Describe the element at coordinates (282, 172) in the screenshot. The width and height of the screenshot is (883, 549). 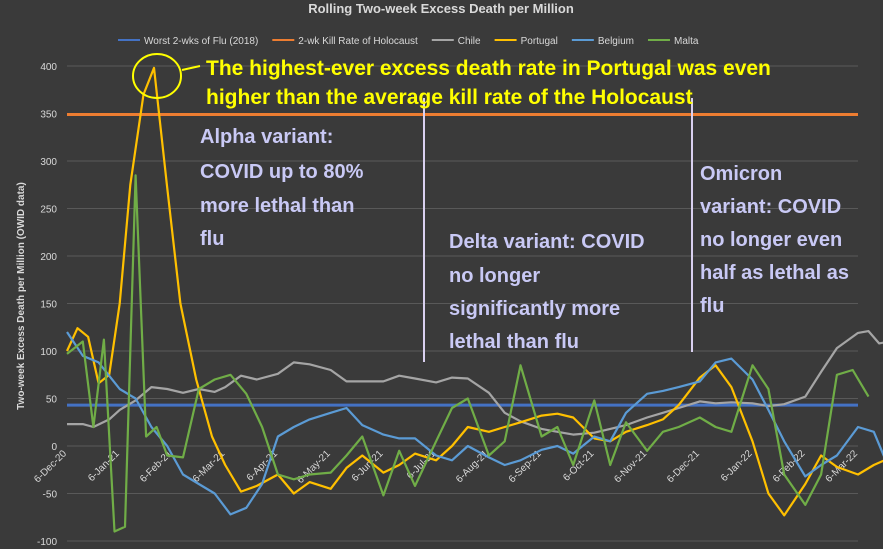
I see `alpha-annotation-line-2: COVID up to 80%` at that location.